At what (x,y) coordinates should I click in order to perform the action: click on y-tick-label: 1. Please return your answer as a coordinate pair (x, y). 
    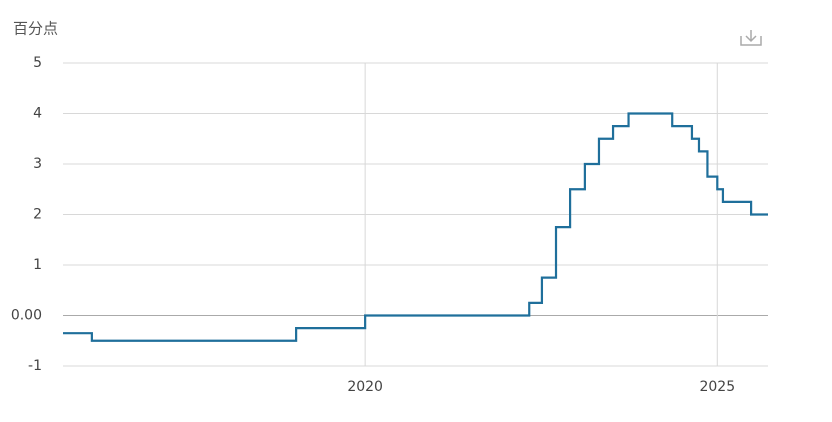
    Looking at the image, I should click on (37, 265).